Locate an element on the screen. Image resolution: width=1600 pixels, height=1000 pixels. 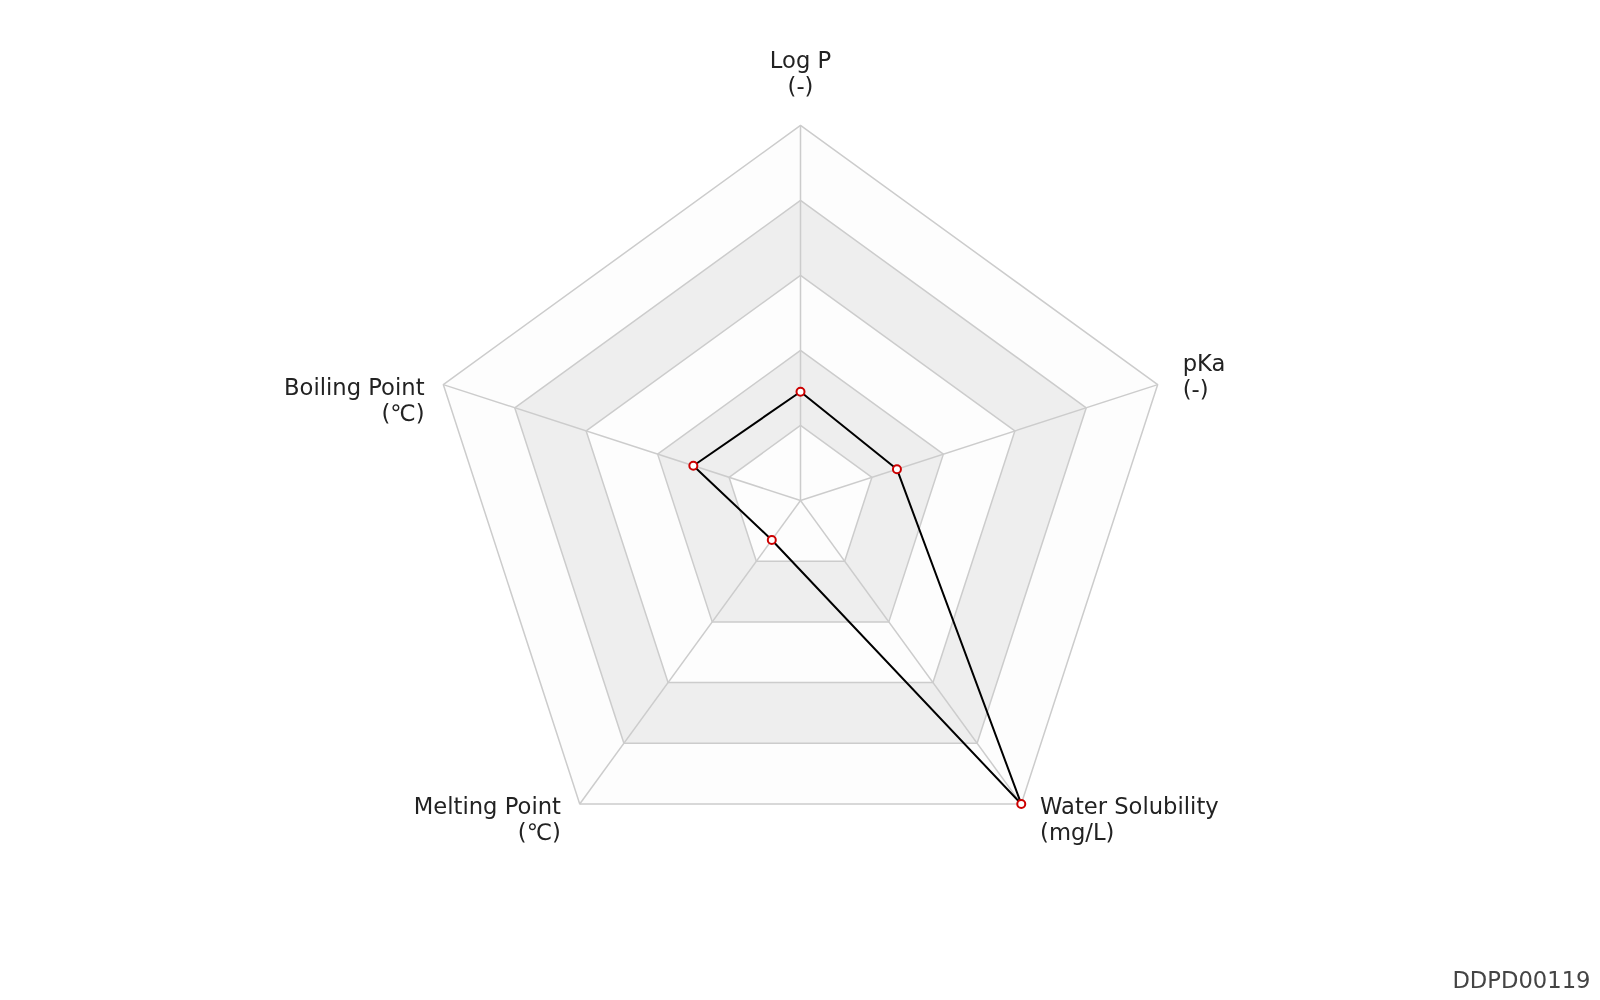
spoke-label: Log P (-) is located at coordinates (800, 73).